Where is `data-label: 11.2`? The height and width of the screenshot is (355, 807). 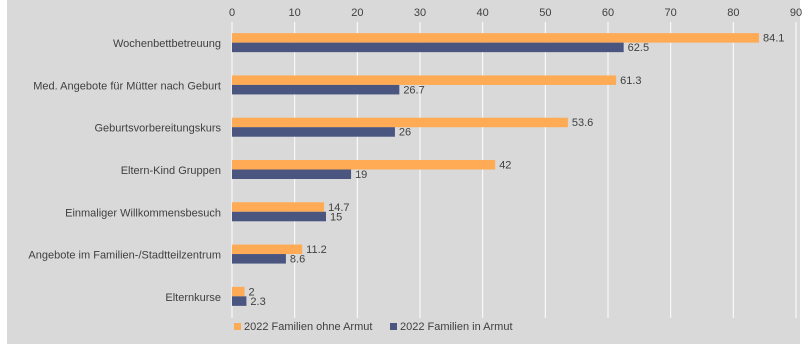
data-label: 11.2 is located at coordinates (316, 250).